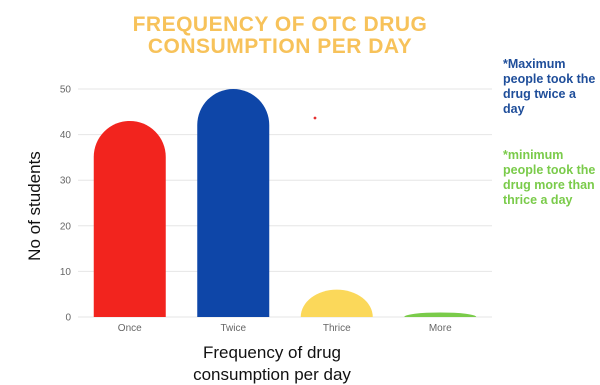 The width and height of the screenshot is (600, 385). I want to click on y-tick-label: 40, so click(66, 135).